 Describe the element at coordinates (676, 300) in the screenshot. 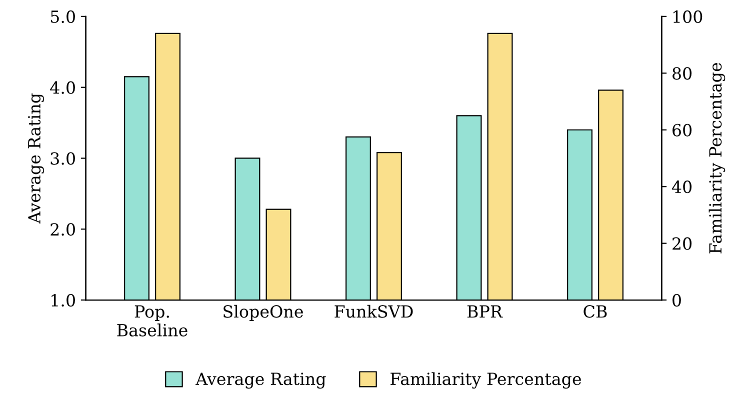

I see `y2-tick-label: 0` at that location.